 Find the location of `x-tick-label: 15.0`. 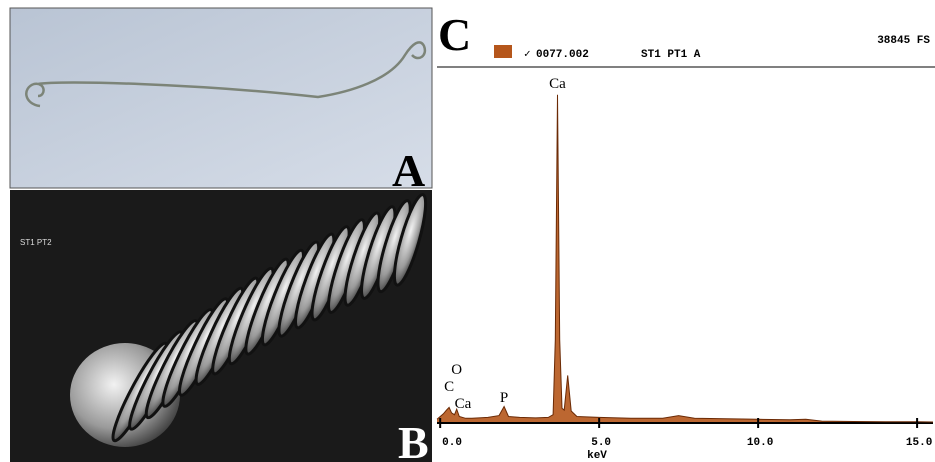

x-tick-label: 15.0 is located at coordinates (919, 443).